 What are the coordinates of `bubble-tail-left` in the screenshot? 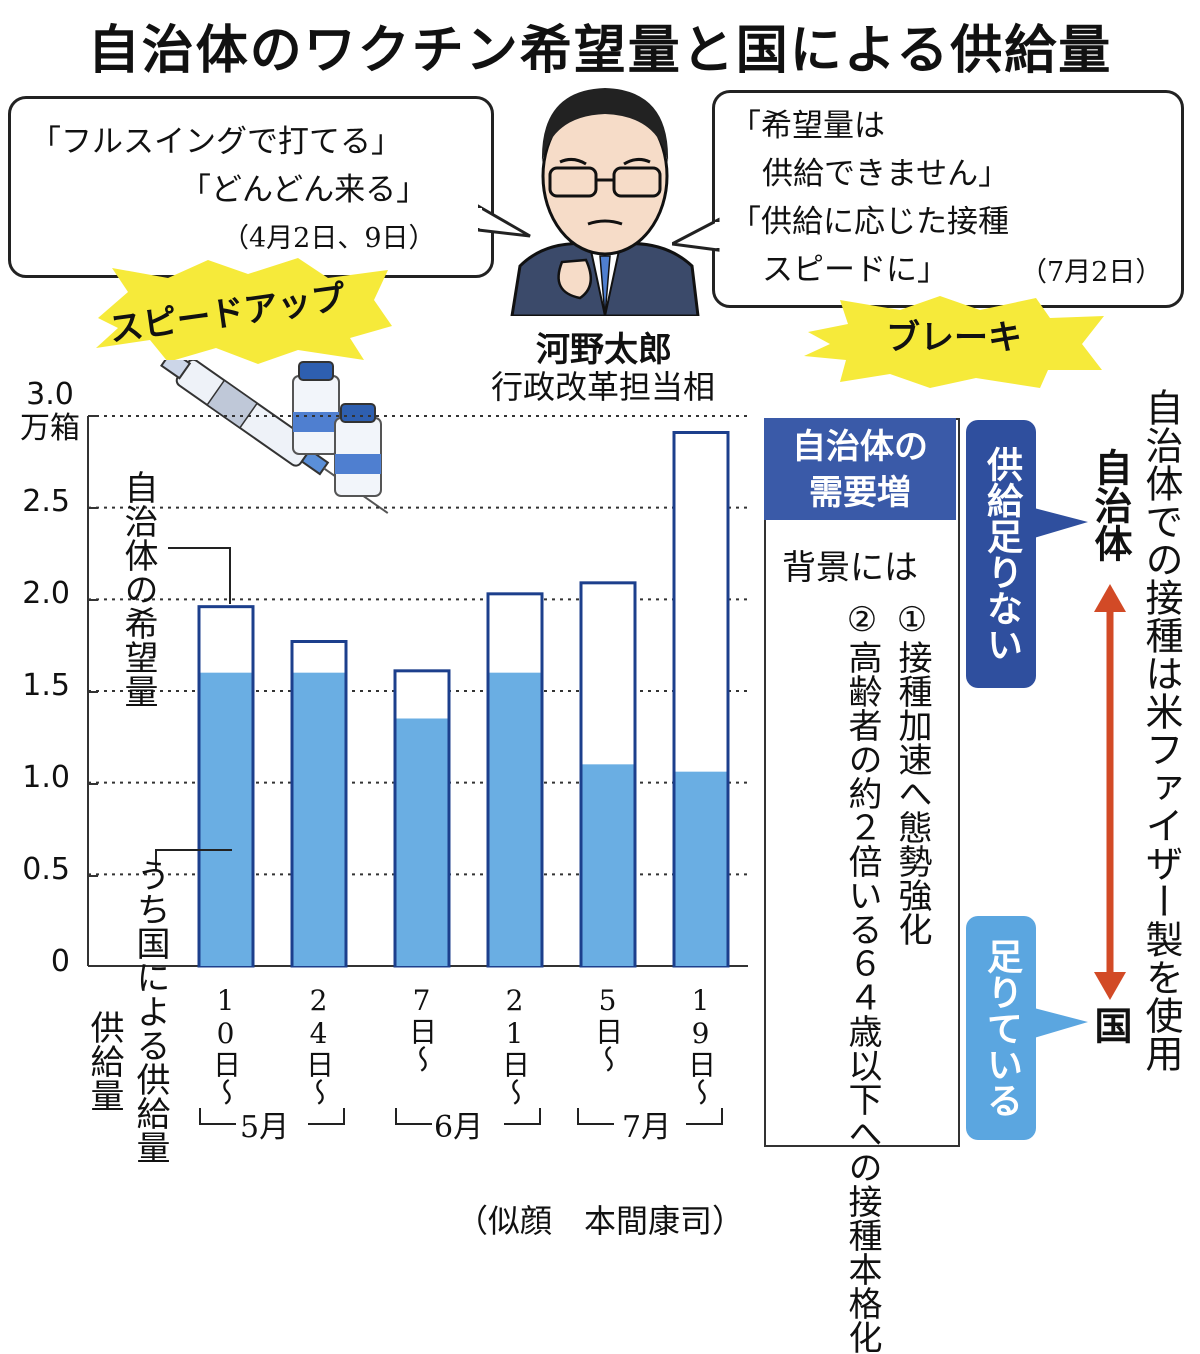 It's located at (504, 221).